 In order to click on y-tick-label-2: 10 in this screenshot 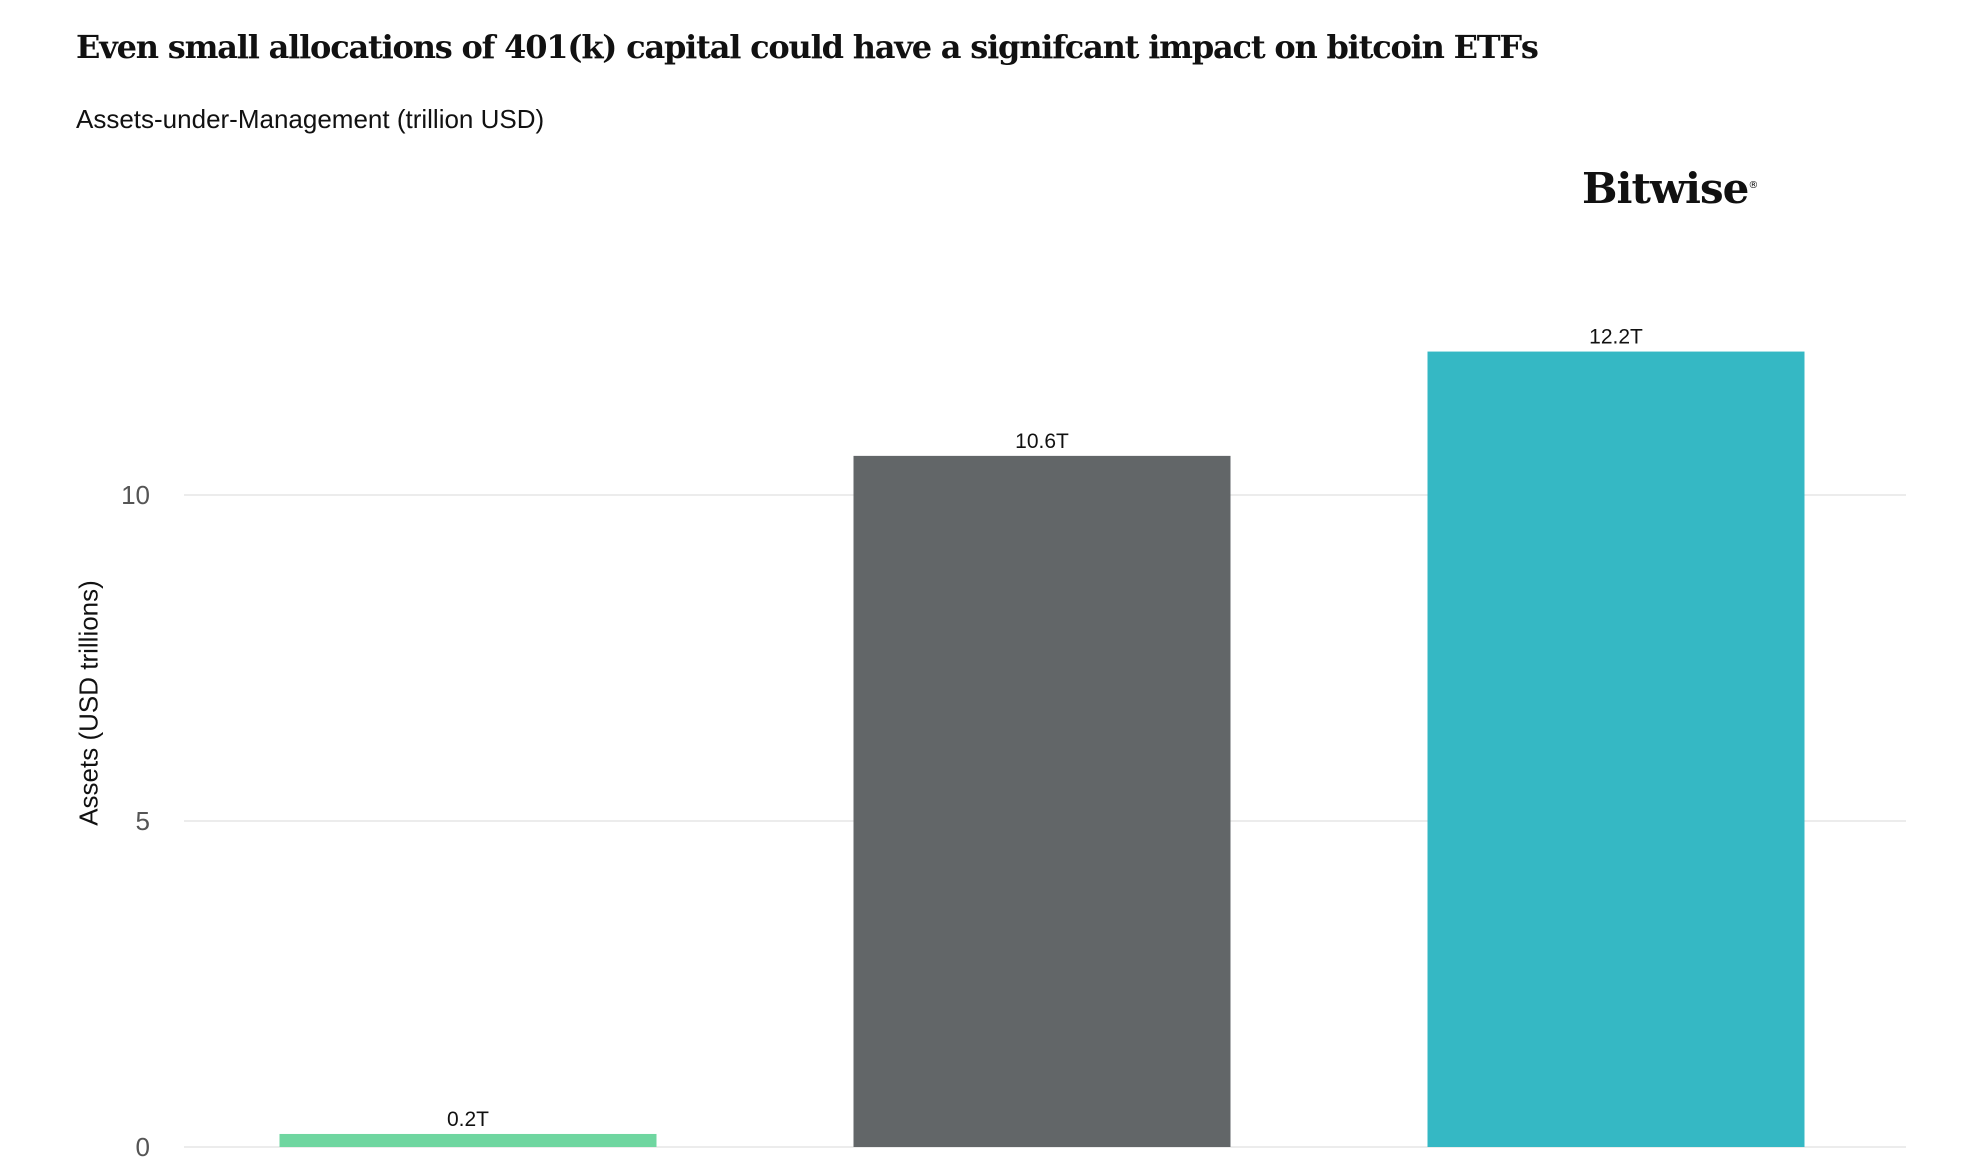, I will do `click(135, 495)`.